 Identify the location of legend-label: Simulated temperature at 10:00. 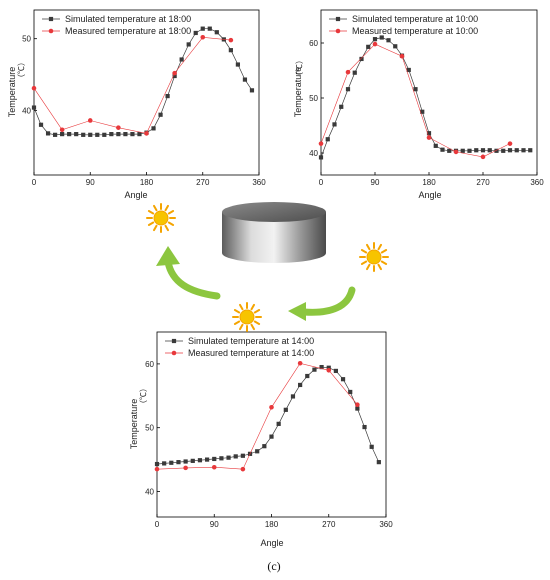
(415, 19).